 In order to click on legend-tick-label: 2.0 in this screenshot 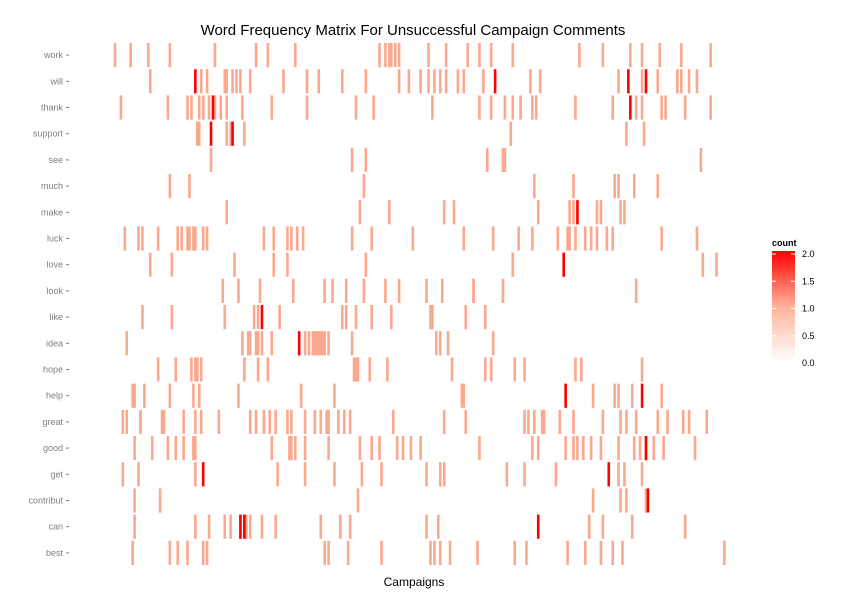, I will do `click(808, 254)`.